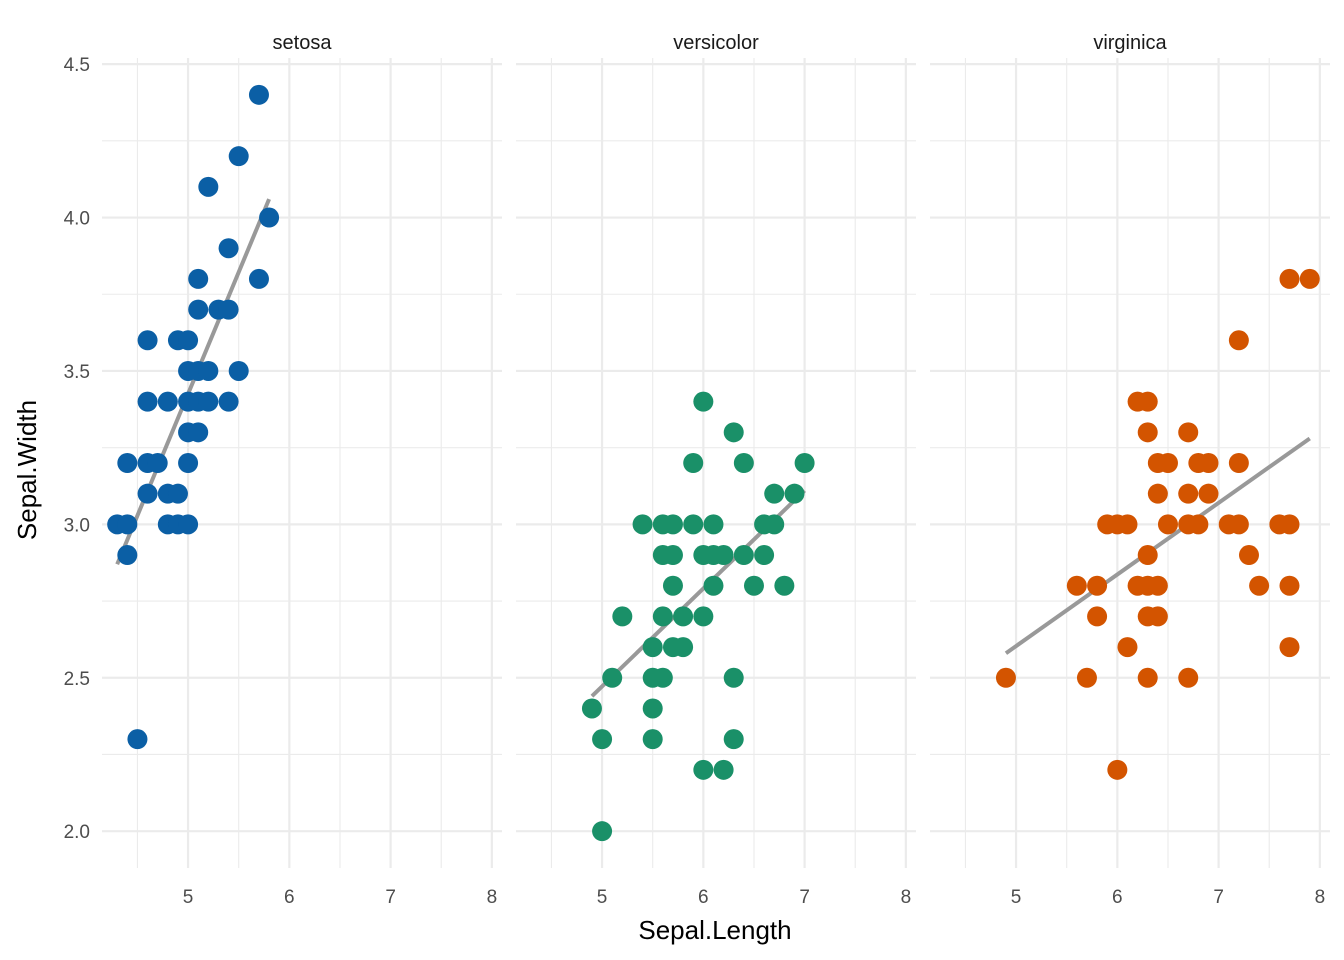 The height and width of the screenshot is (960, 1344). What do you see at coordinates (1130, 43) in the screenshot?
I see `facet-strip-label: virginica` at bounding box center [1130, 43].